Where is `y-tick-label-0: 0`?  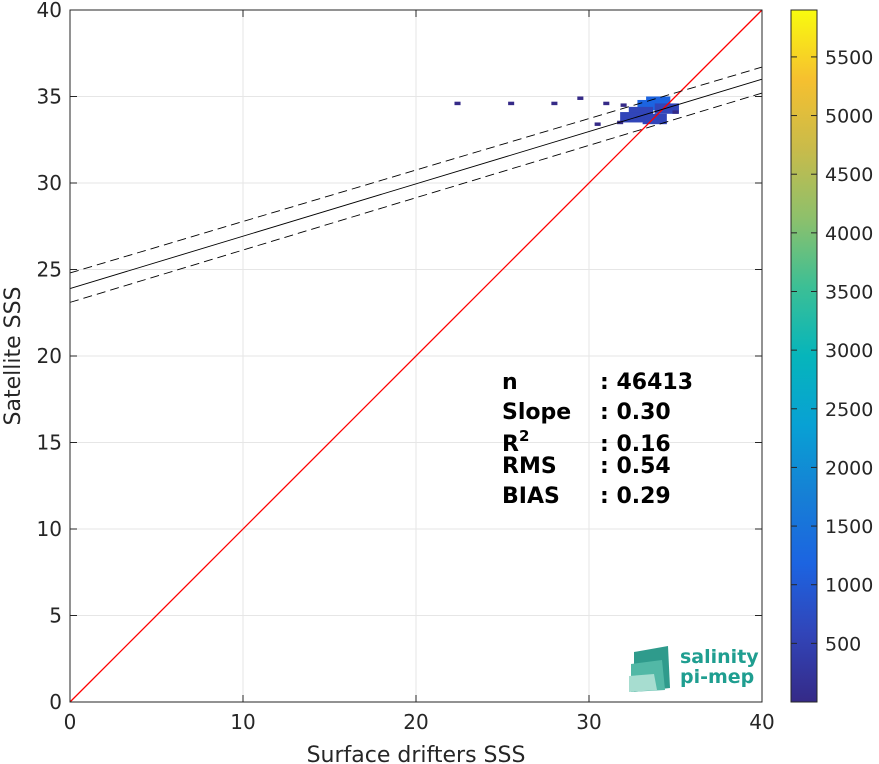 y-tick-label-0: 0 is located at coordinates (55, 702).